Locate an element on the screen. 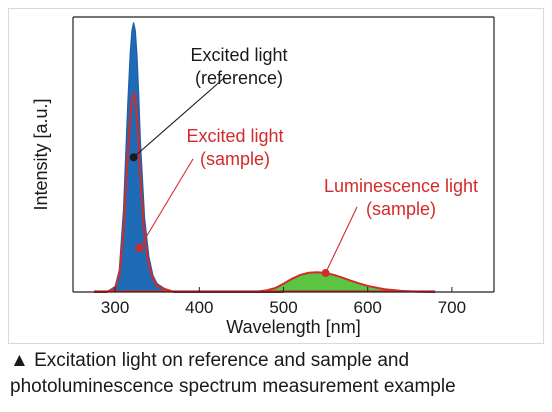 This screenshot has width=552, height=412. luminescence-fill is located at coordinates (338, 282).